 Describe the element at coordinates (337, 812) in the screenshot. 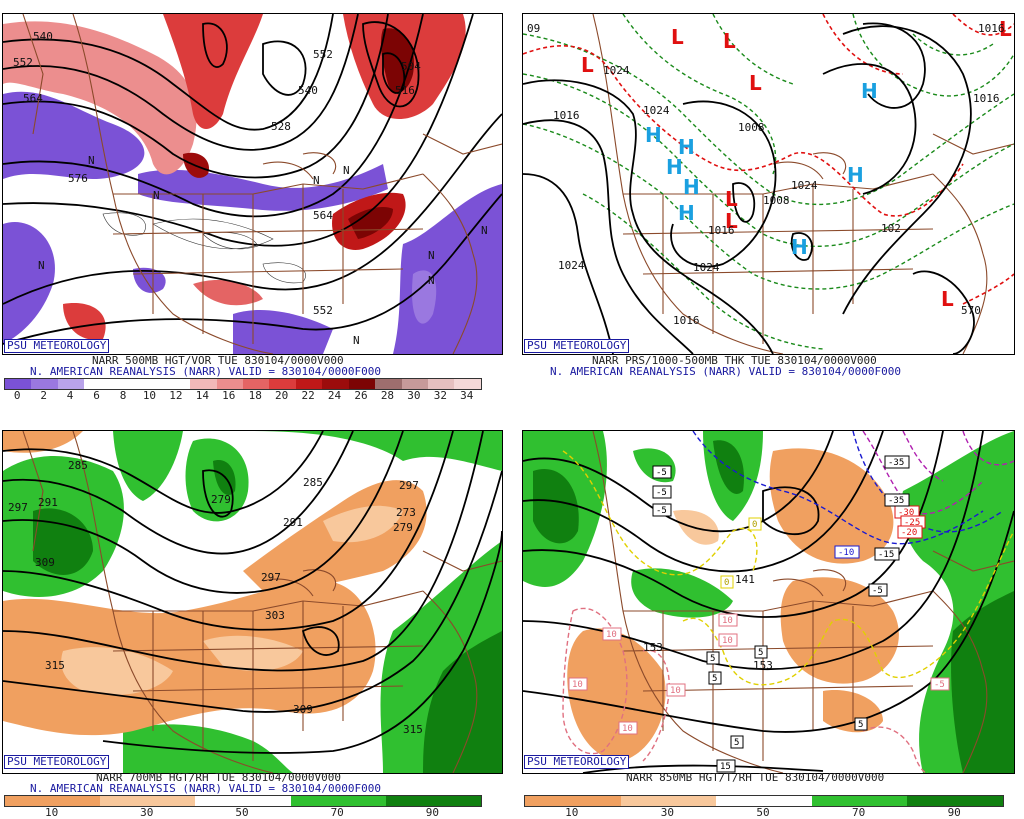

I see `colorbar-tick-label: 70` at that location.